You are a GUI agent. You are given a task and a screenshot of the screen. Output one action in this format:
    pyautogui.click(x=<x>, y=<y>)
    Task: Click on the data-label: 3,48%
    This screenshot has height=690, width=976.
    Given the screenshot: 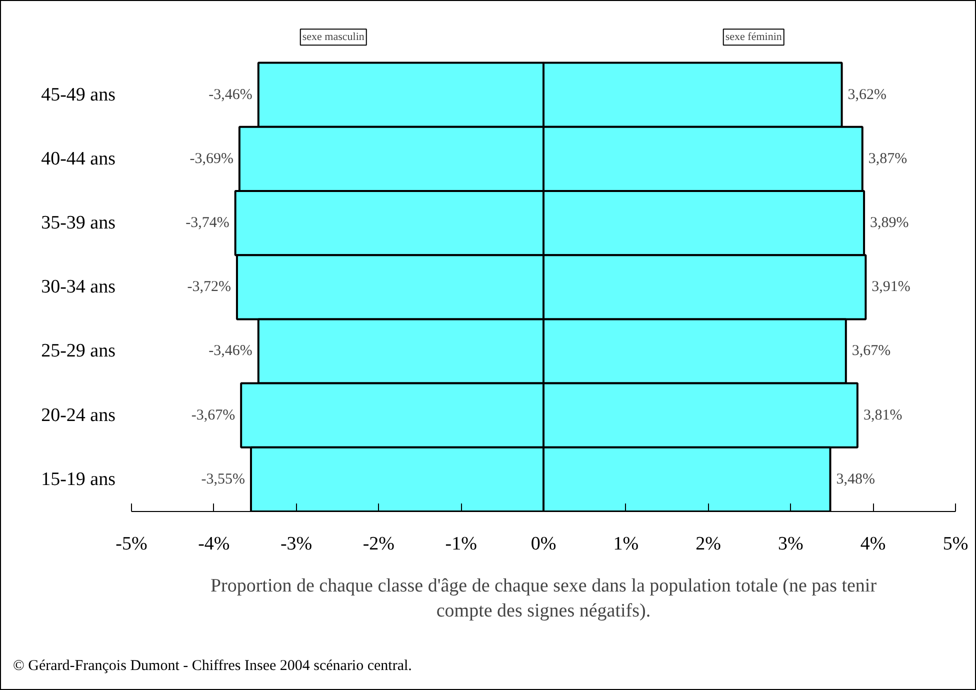 What is the action you would take?
    pyautogui.click(x=855, y=479)
    